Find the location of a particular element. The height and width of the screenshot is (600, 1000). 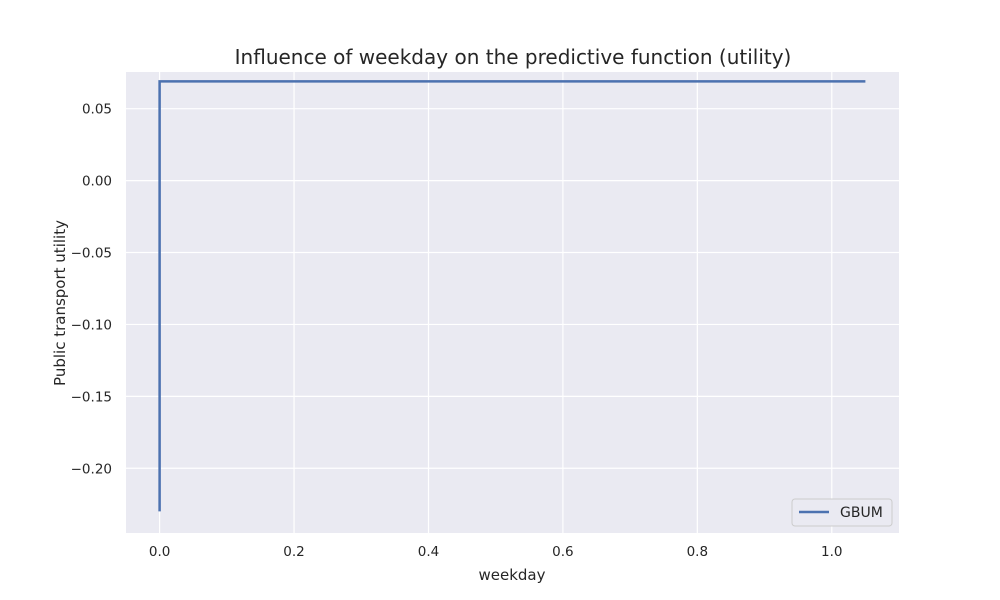

legend-label-gbum: GBUM is located at coordinates (861, 513).